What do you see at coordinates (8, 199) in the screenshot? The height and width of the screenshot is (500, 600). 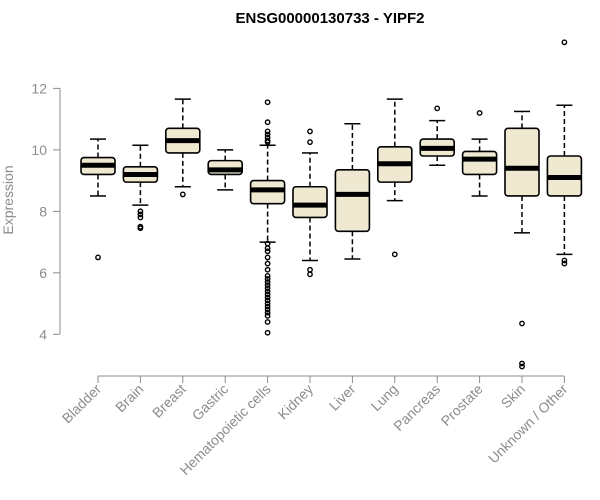 I see `y-axis-label: Expression` at bounding box center [8, 199].